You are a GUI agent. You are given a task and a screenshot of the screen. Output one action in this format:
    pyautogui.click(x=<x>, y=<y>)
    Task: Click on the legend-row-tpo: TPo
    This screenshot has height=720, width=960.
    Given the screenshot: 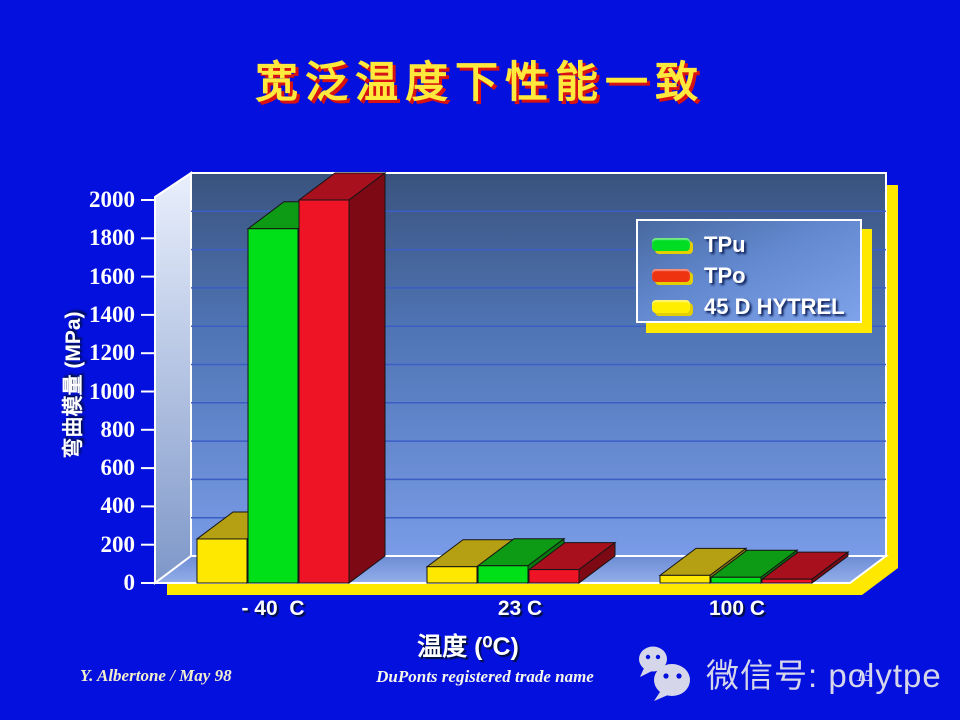 What is the action you would take?
    pyautogui.click(x=756, y=275)
    